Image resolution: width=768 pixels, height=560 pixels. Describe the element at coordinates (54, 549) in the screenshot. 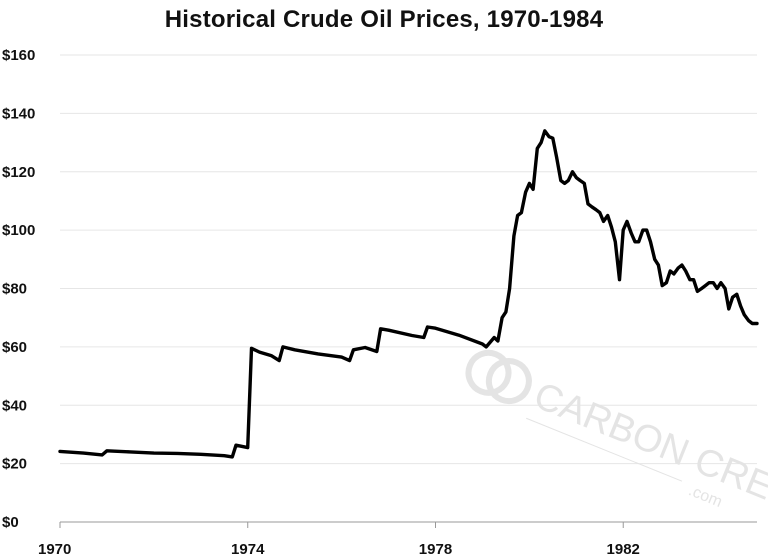

I see `x-tick-label: 1970` at that location.